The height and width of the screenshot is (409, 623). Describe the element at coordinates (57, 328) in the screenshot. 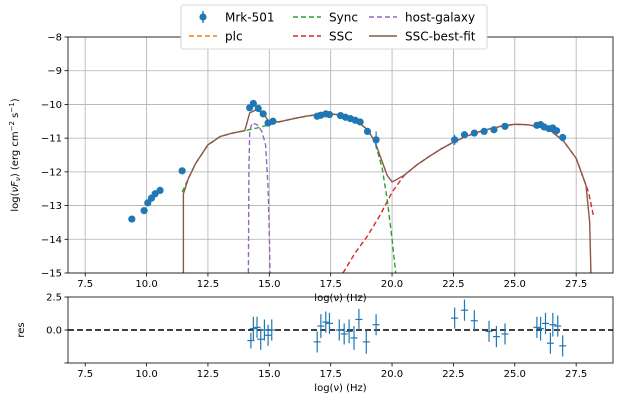

I see `residual-y-ticks: 0.0 2.5` at that location.